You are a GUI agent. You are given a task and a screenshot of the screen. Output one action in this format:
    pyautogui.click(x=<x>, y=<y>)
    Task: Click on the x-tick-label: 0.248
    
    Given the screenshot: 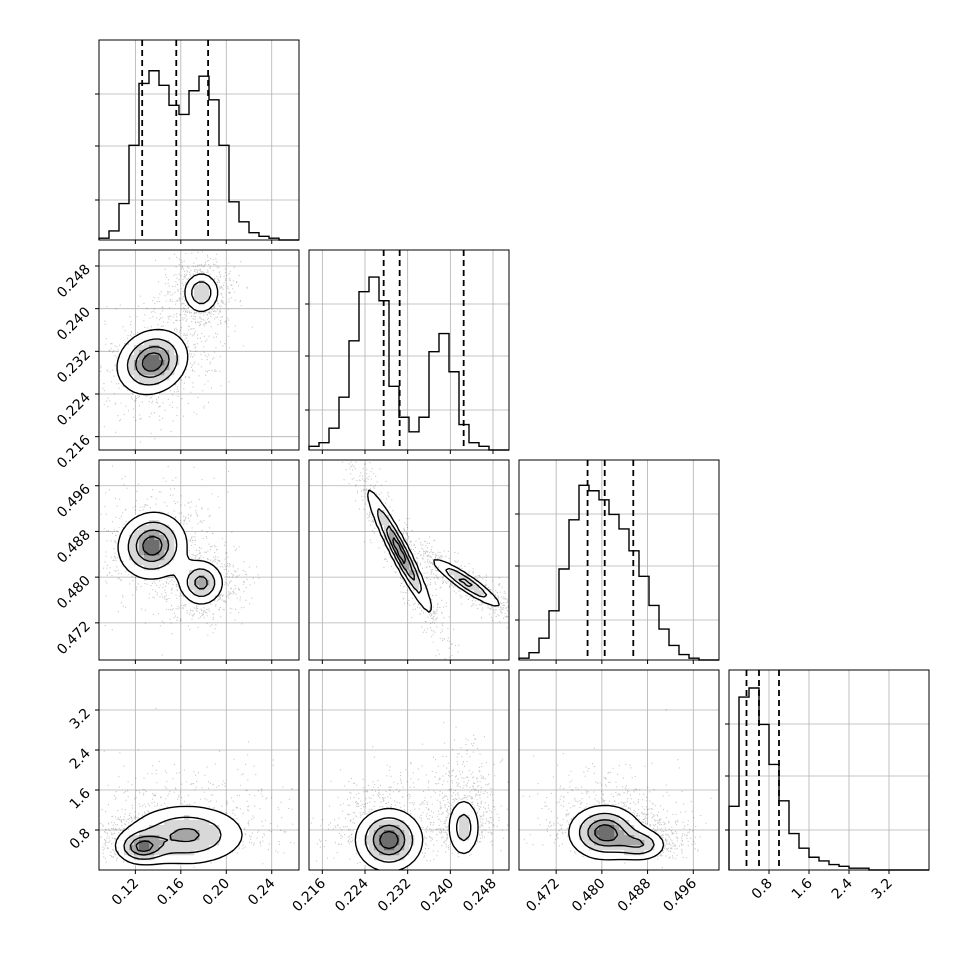 What is the action you would take?
    pyautogui.click(x=480, y=896)
    